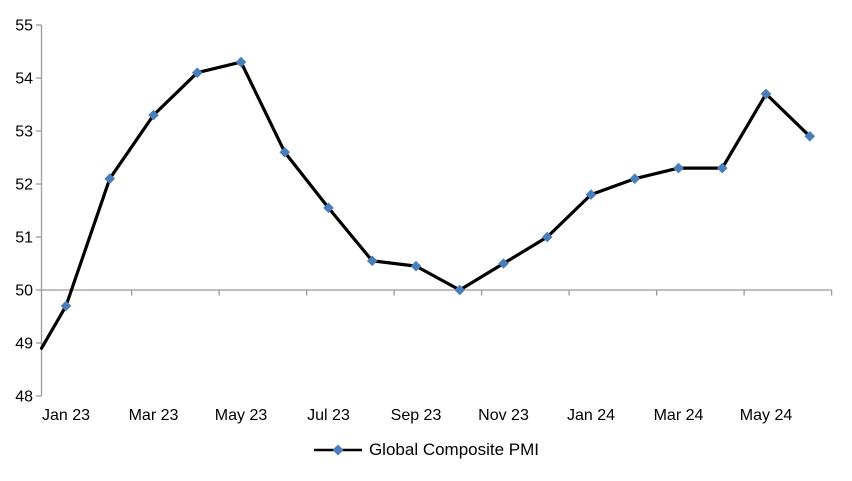  Describe the element at coordinates (679, 415) in the screenshot. I see `x-tick-label: Mar 24` at that location.